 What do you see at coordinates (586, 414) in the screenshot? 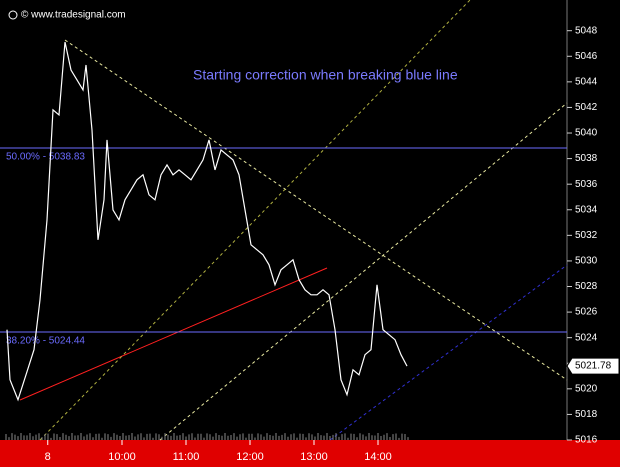
I see `y-tick-label: 5018` at bounding box center [586, 414].